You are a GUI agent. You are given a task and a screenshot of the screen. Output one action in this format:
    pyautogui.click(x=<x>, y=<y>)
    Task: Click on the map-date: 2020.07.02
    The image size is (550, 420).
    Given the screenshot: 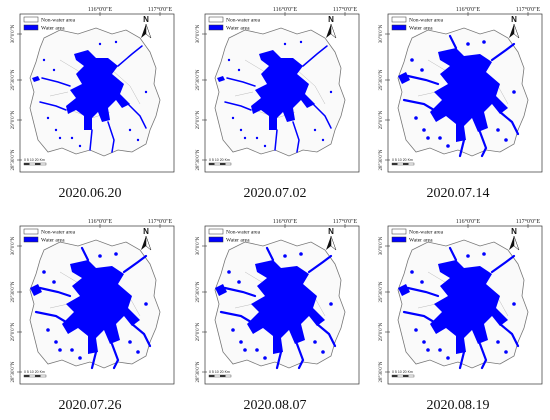 What is the action you would take?
    pyautogui.click(x=275, y=193)
    